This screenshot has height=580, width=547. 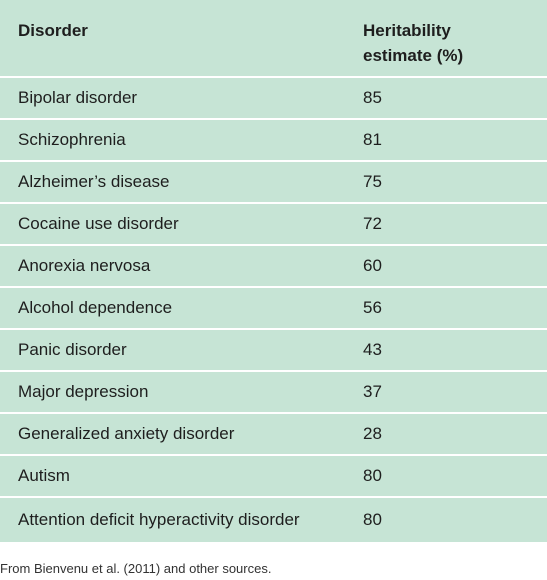 What do you see at coordinates (413, 43) in the screenshot?
I see `header-text: Heritability estimate (%)` at bounding box center [413, 43].